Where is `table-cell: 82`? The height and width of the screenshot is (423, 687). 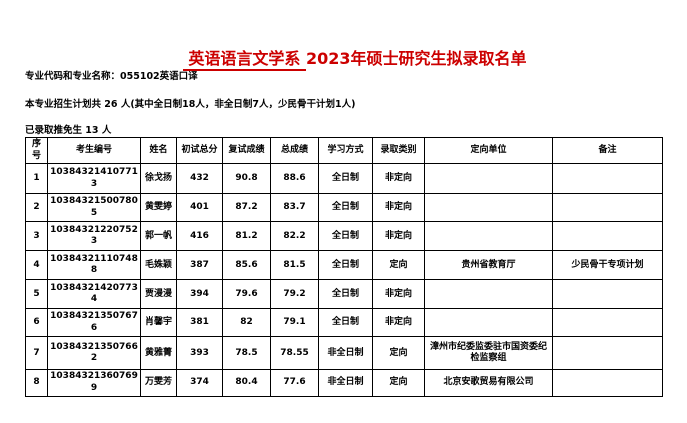 table-cell: 82 is located at coordinates (246, 323).